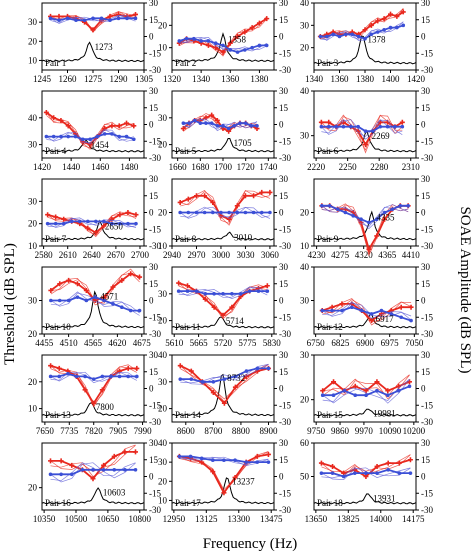 The image size is (474, 554). What do you see at coordinates (45, 431) in the screenshot?
I see `x-tick-label: 7650` at bounding box center [45, 431].